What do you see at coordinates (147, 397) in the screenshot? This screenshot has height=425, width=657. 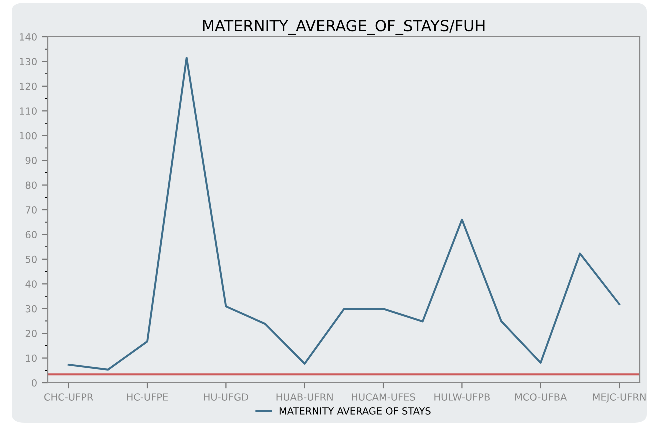 I see `x-tick-label: HC-UFPE` at bounding box center [147, 397].